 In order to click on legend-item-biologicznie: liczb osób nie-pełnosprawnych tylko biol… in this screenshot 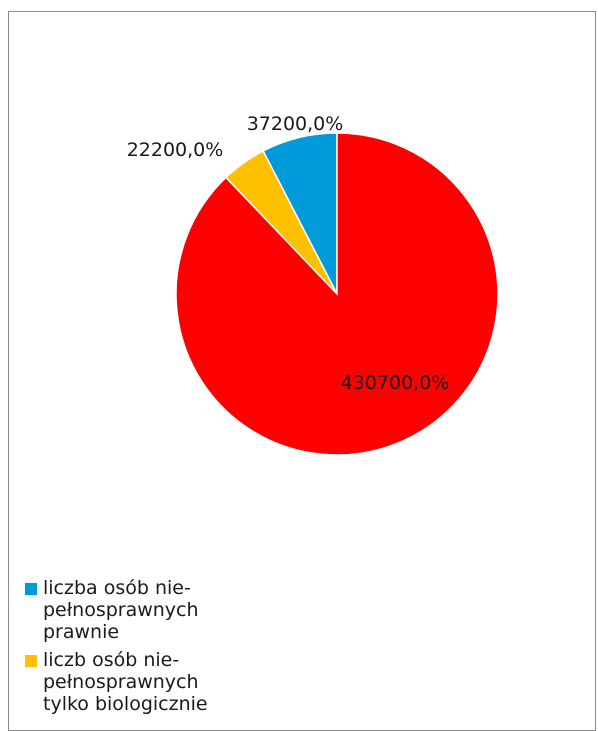, I will do `click(140, 682)`.